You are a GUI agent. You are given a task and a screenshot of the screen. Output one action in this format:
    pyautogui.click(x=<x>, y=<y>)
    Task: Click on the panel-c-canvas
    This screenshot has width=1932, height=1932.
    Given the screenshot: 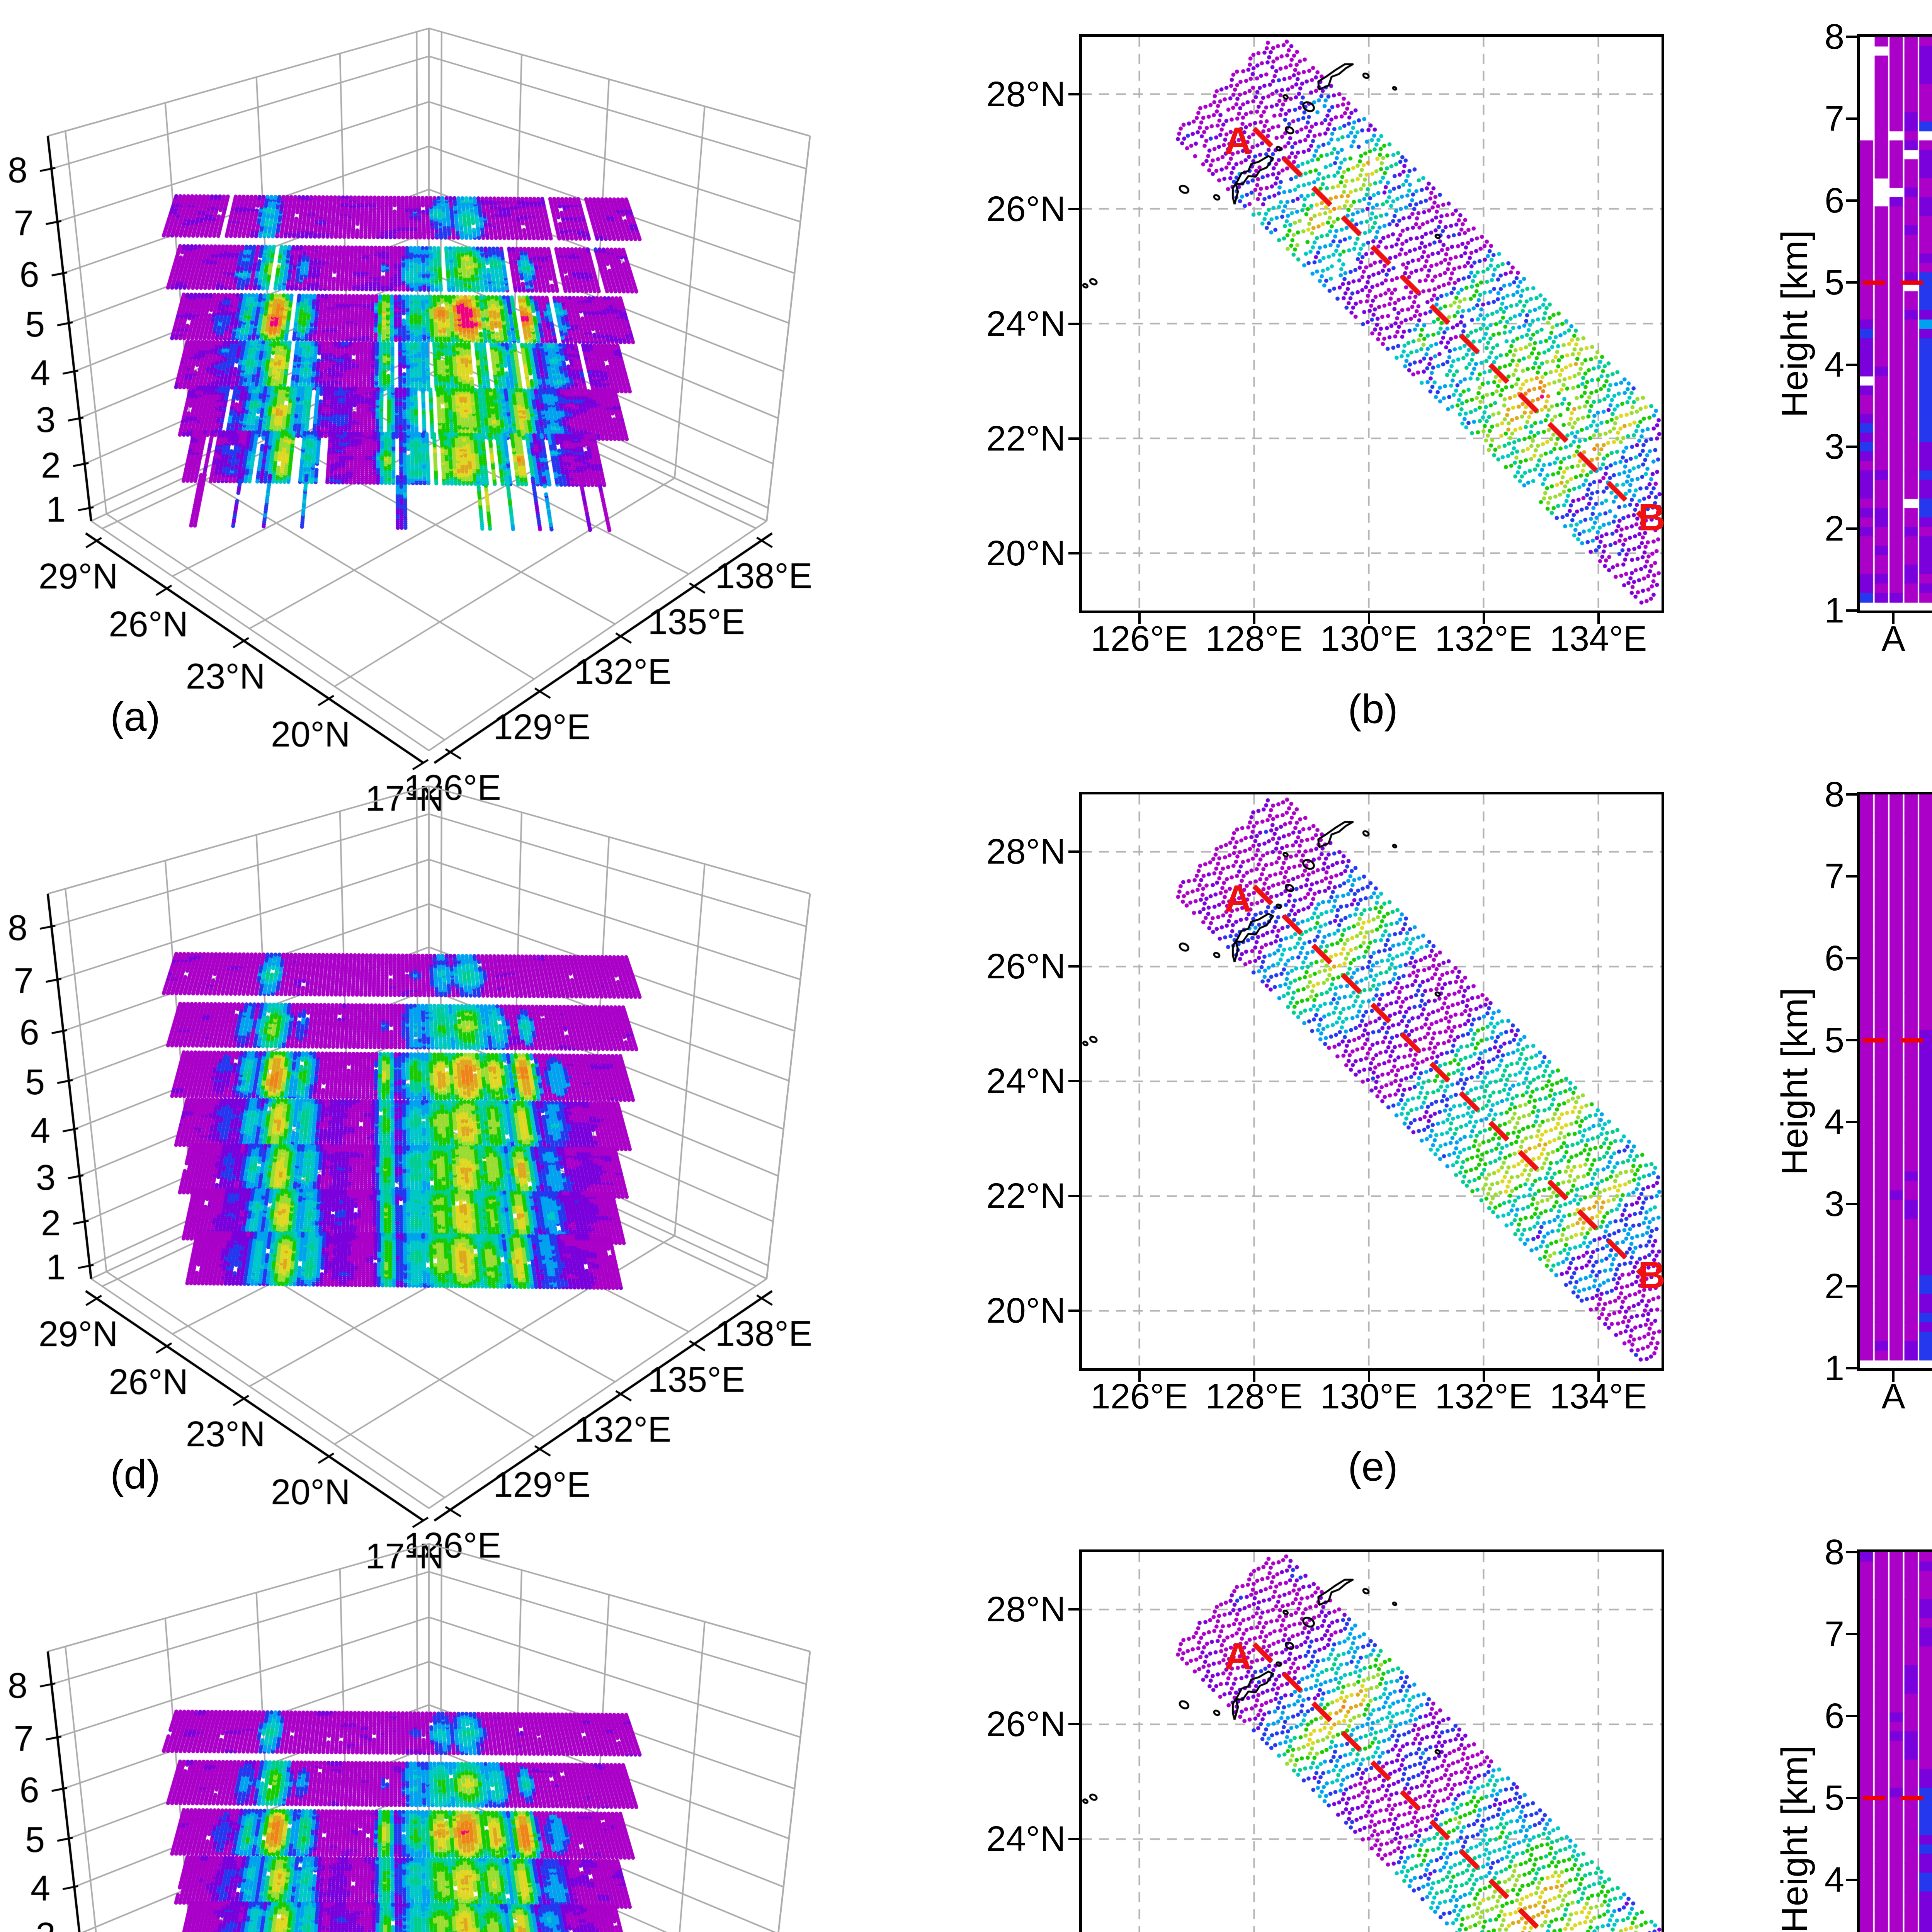 What is the action you would take?
    pyautogui.click(x=1896, y=324)
    